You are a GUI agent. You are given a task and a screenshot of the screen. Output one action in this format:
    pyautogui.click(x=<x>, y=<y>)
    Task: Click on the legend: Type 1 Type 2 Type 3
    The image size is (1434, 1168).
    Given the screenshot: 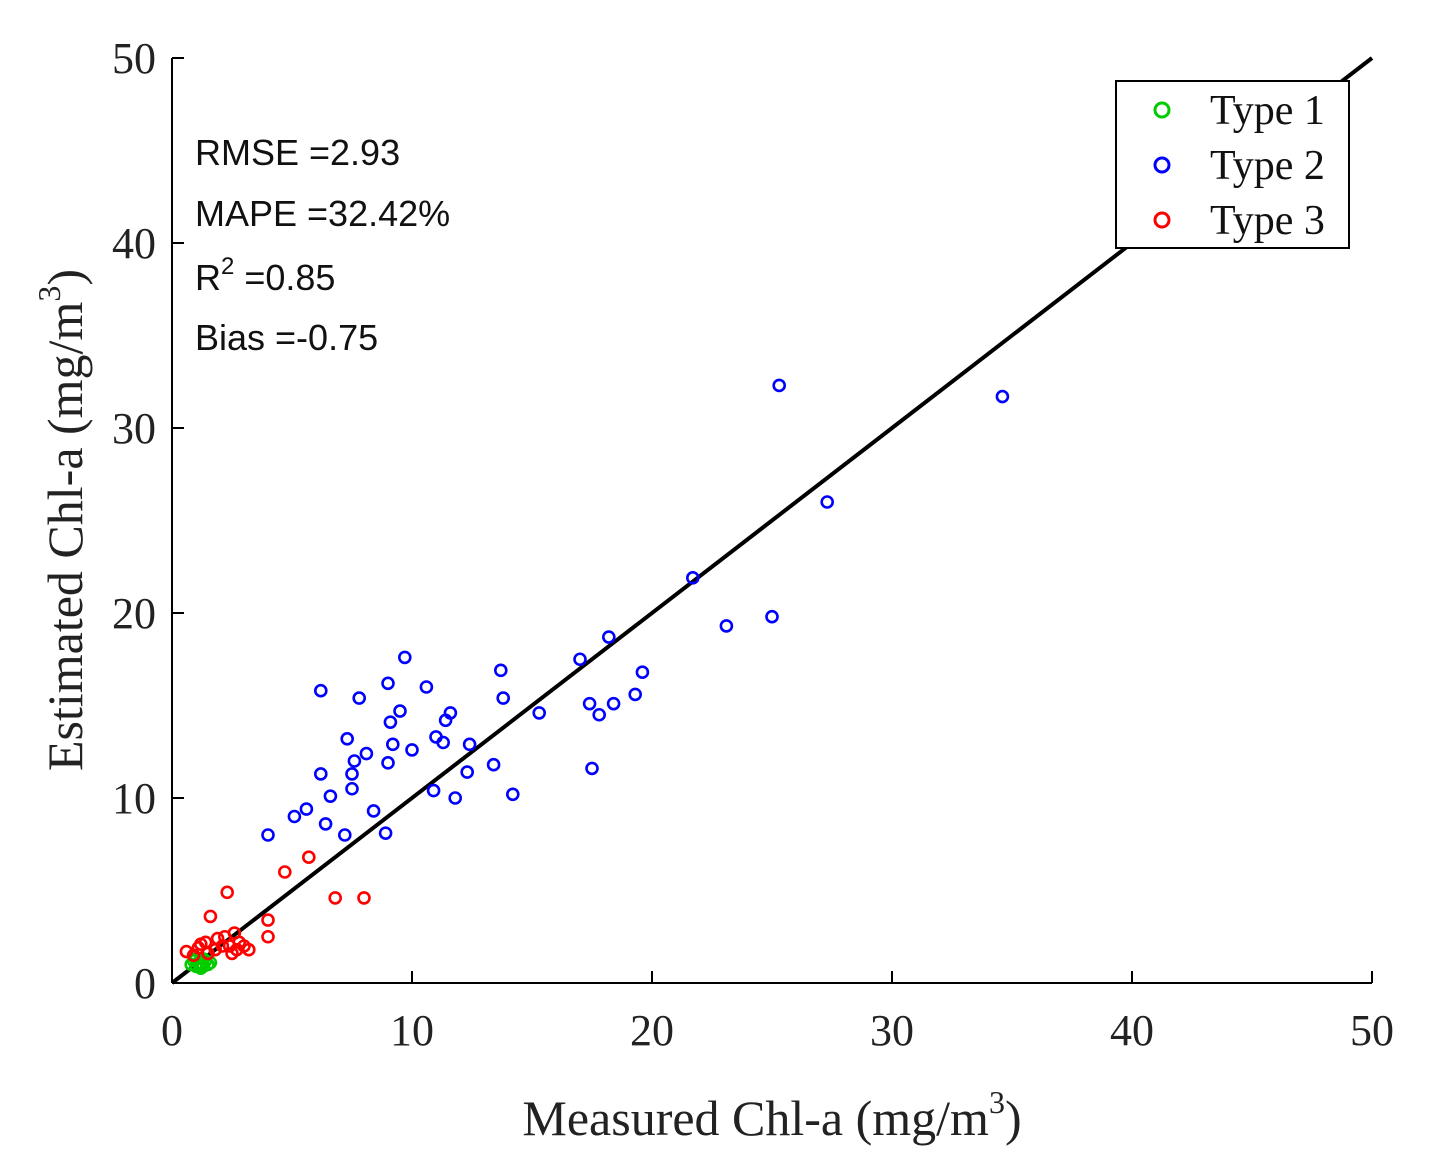 What is the action you would take?
    pyautogui.click(x=1232, y=164)
    